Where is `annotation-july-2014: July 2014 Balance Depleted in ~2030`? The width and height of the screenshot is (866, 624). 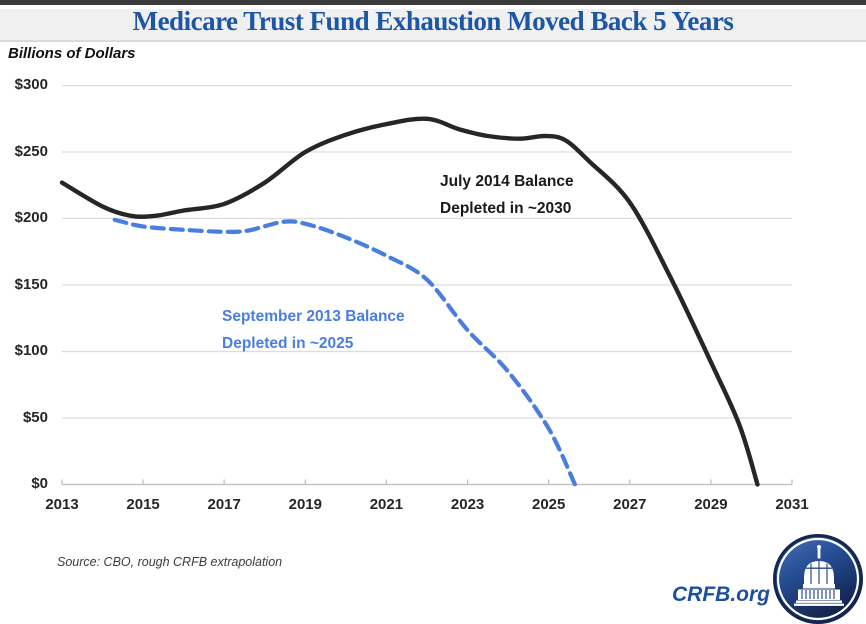 annotation-july-2014: July 2014 Balance Depleted in ~2030 is located at coordinates (507, 195).